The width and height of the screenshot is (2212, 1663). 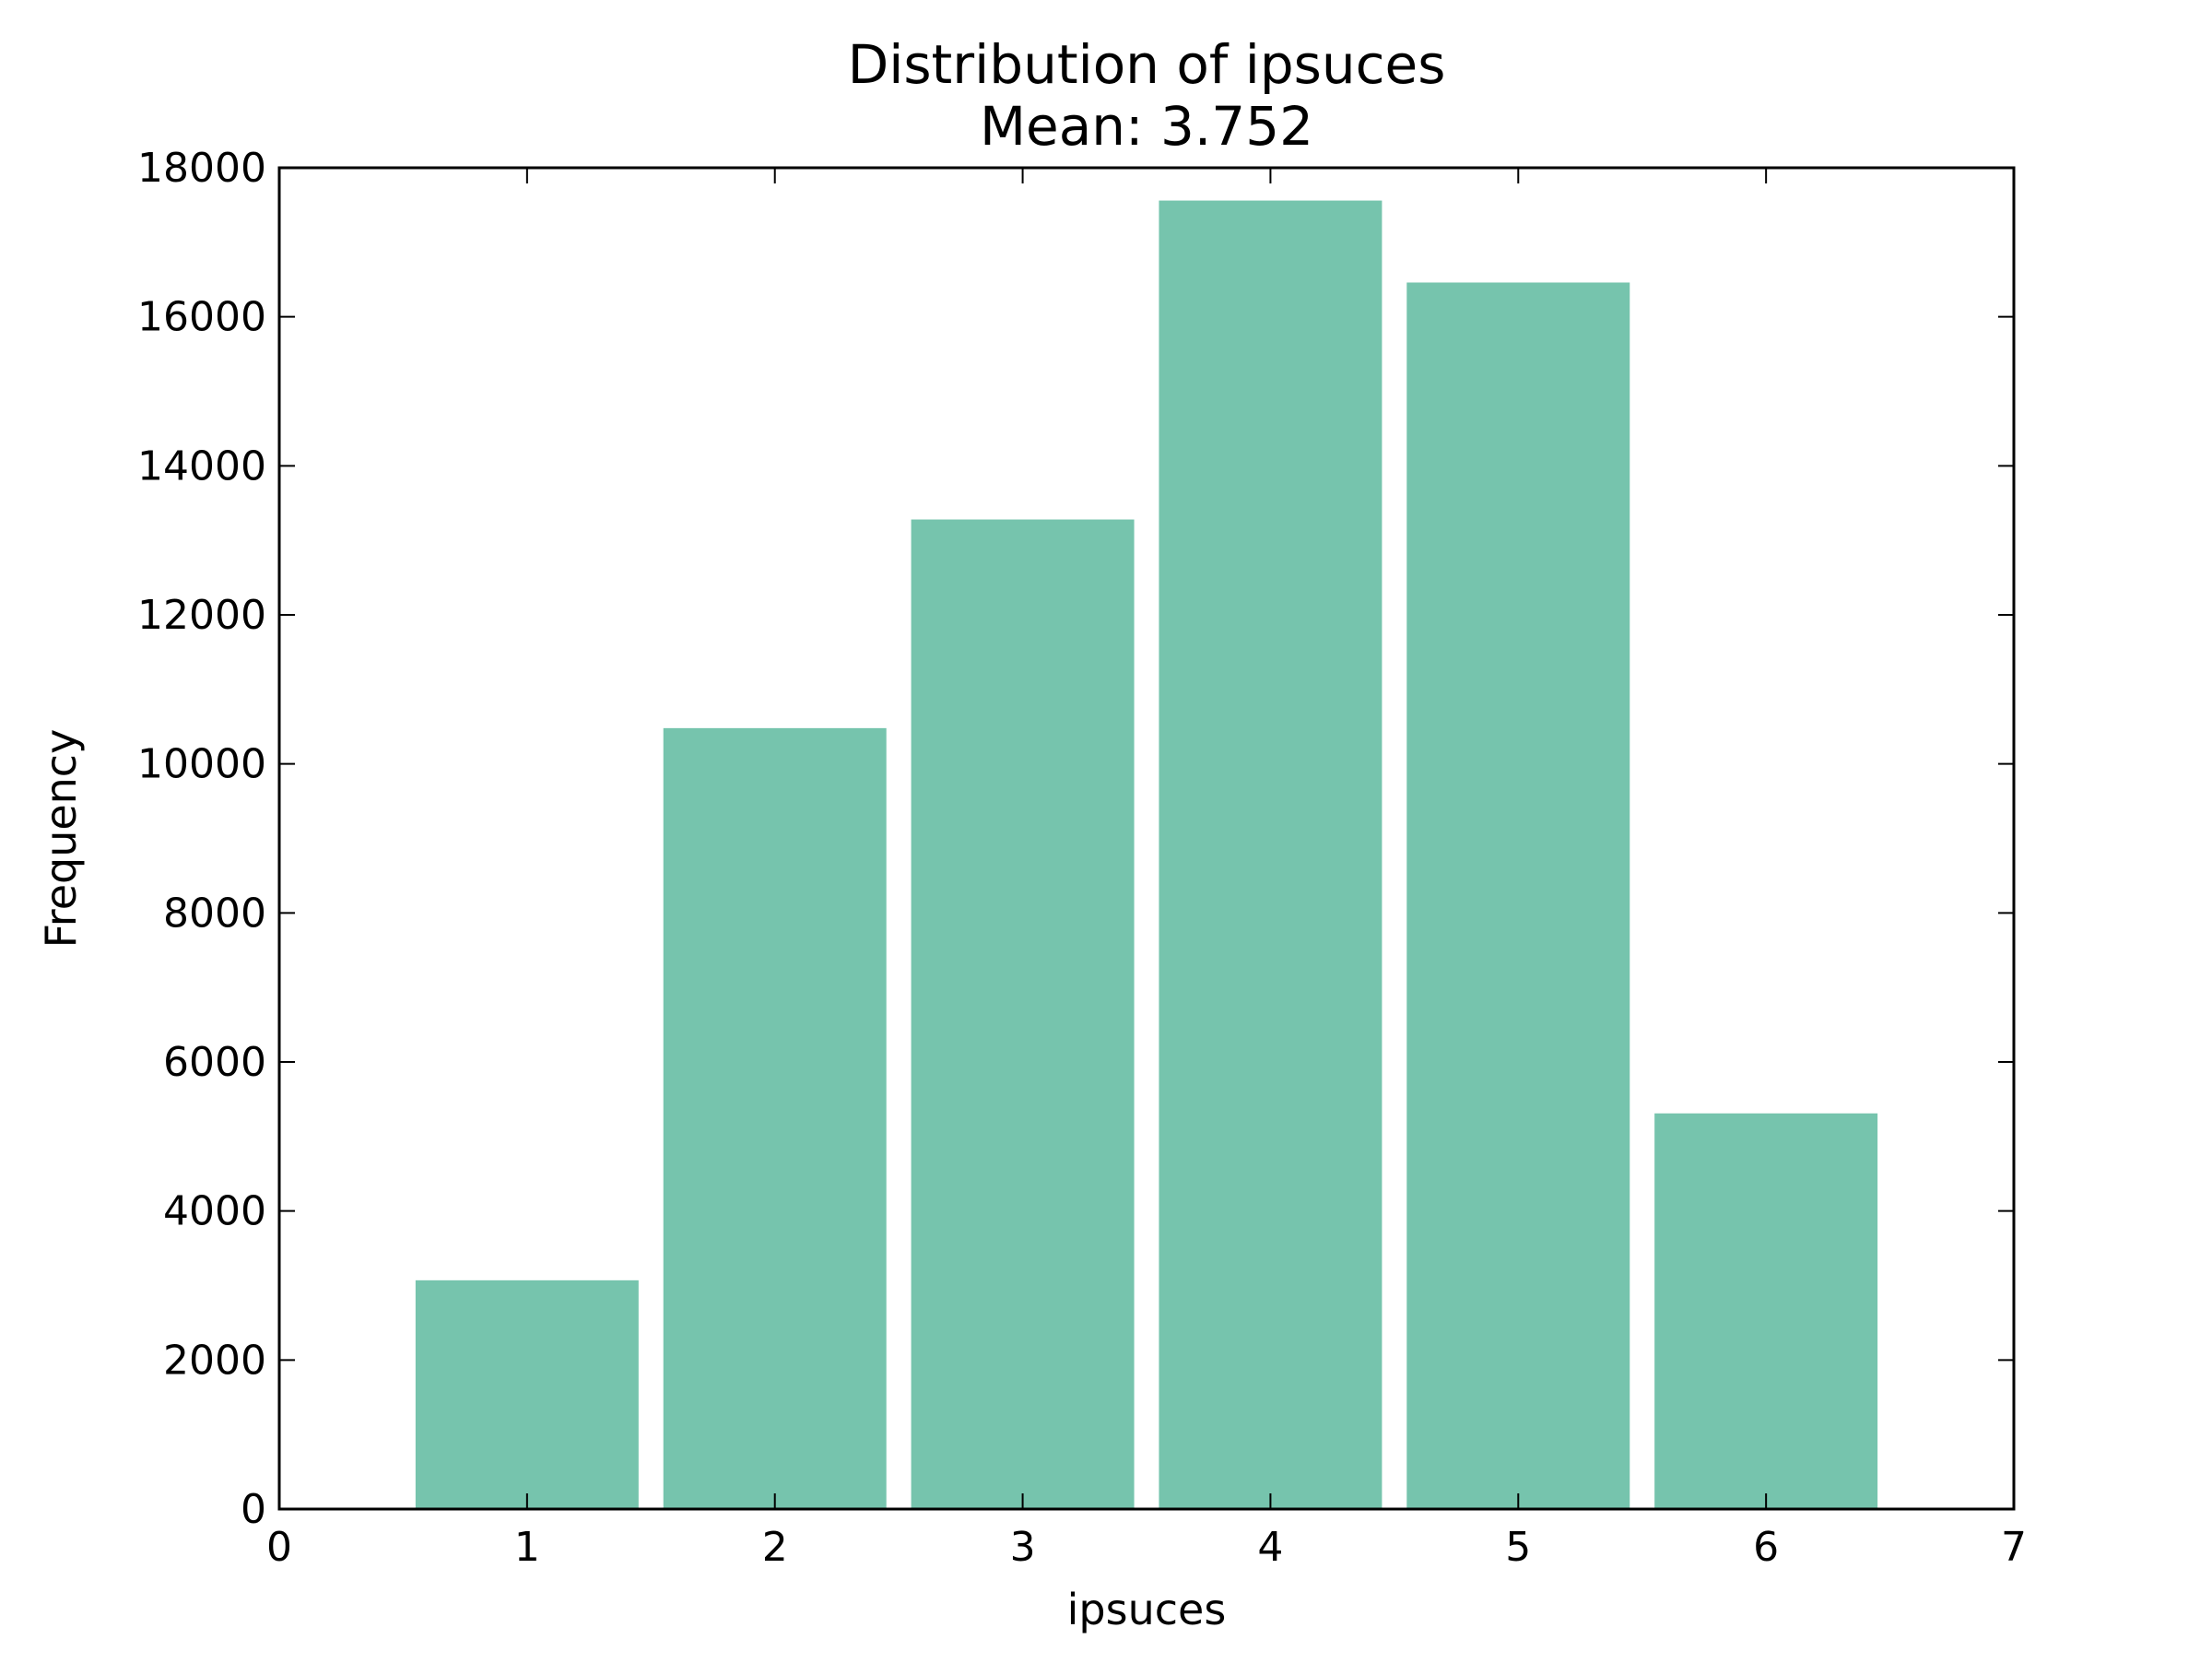 I want to click on y-tick-label-8000: 8000, so click(x=214, y=913).